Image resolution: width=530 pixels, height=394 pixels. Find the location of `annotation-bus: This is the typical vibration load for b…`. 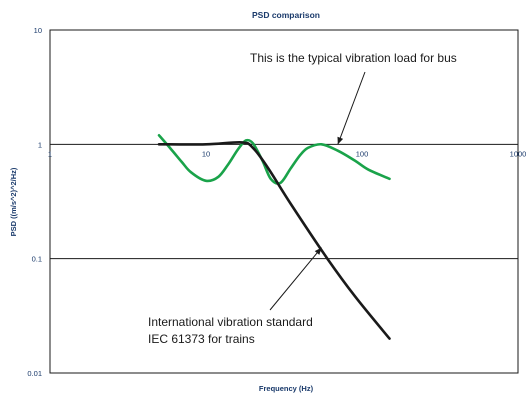

annotation-bus: This is the typical vibration load for b… is located at coordinates (353, 58).